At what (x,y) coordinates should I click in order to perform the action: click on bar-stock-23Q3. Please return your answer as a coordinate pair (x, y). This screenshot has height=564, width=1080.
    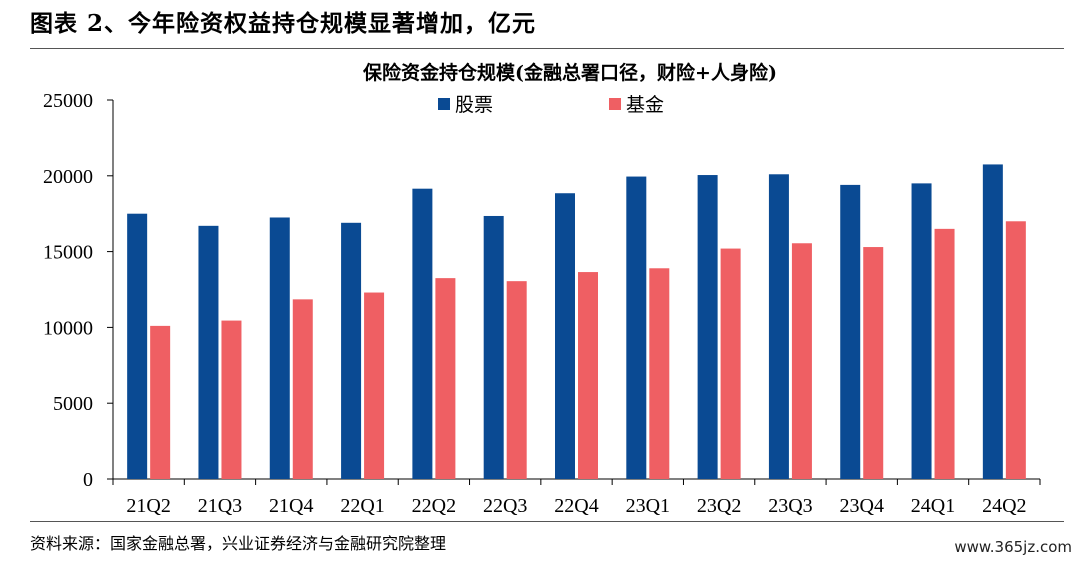
    Looking at the image, I should click on (778, 326).